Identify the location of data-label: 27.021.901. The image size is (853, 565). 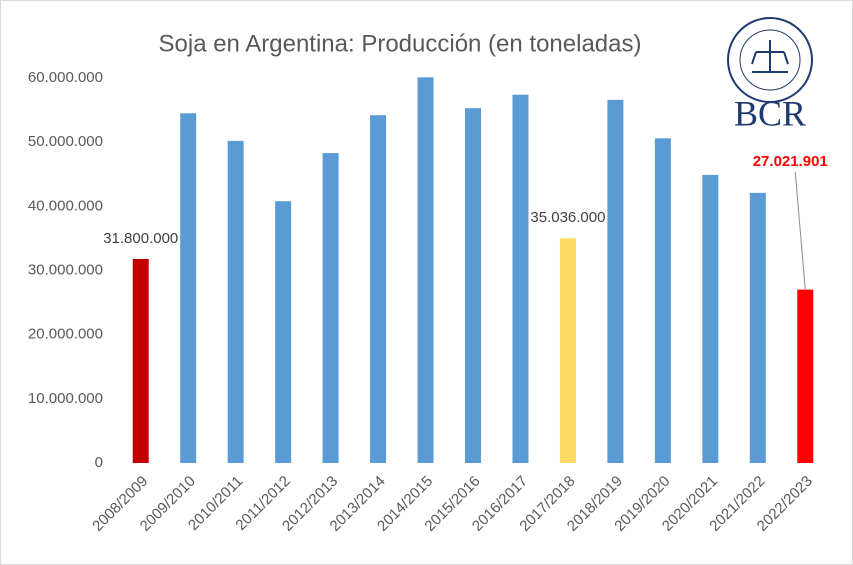
(790, 161).